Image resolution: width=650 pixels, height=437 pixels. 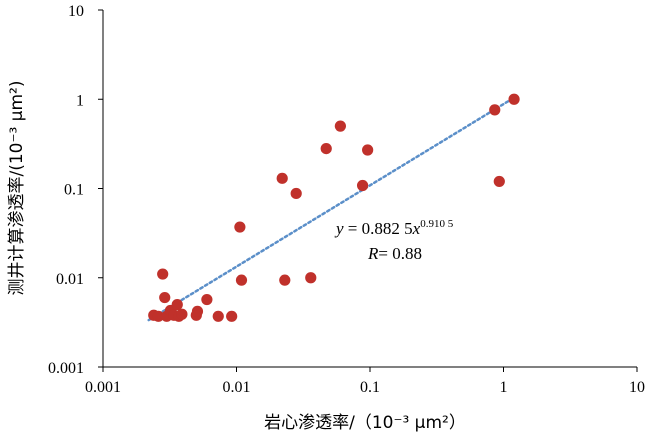 I want to click on x-tick-label: 10, so click(x=637, y=387).